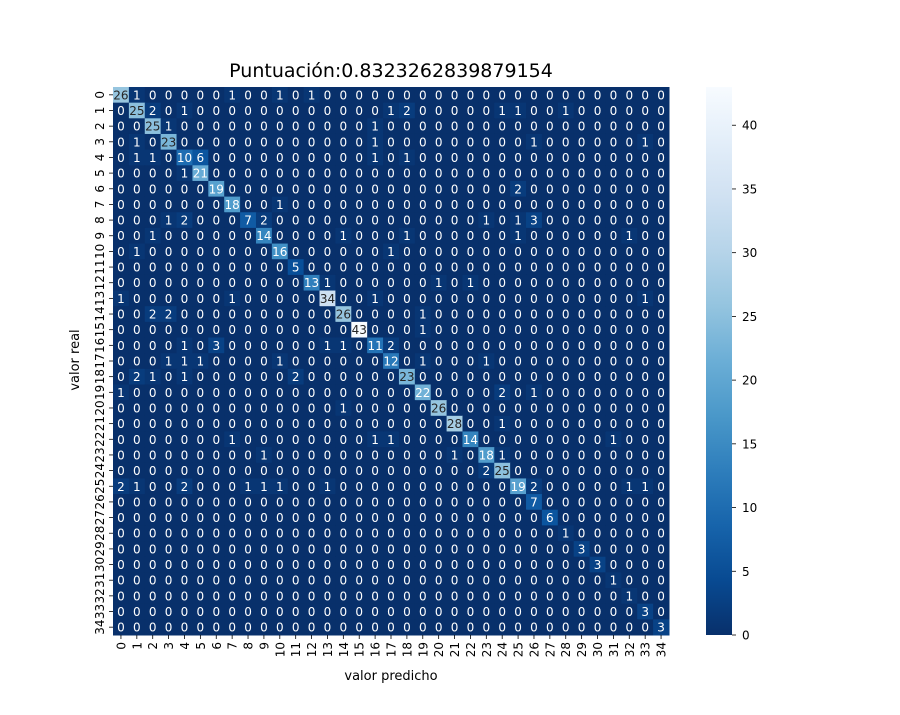 Image resolution: width=900 pixels, height=715 pixels. What do you see at coordinates (407, 330) in the screenshot?
I see `cell-value-15-18: 0` at bounding box center [407, 330].